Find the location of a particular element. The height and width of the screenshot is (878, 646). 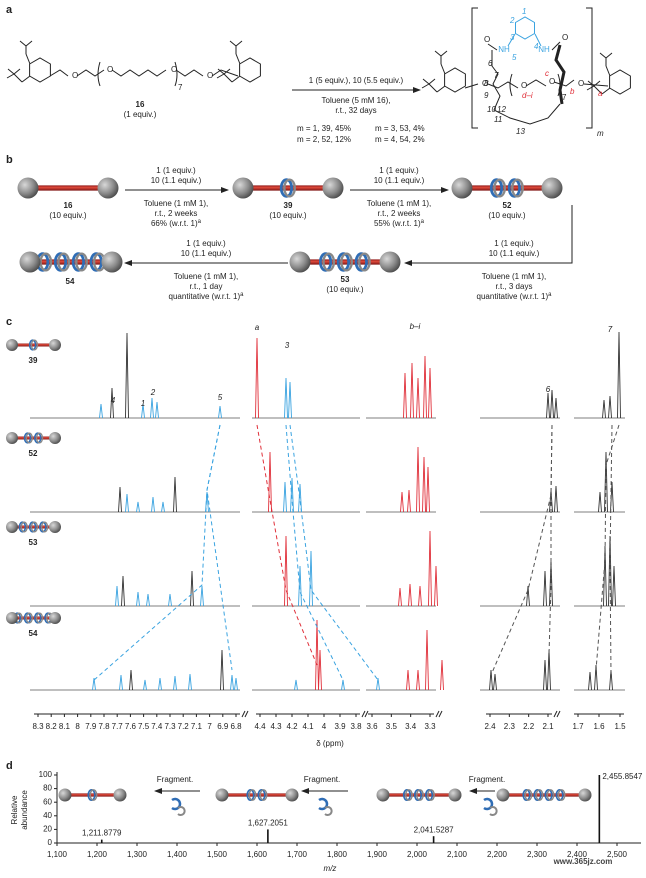

yield: m = 1, 39, 45% is located at coordinates (324, 128).